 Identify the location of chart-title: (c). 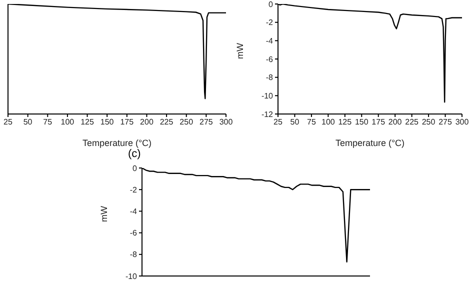
(134, 154).